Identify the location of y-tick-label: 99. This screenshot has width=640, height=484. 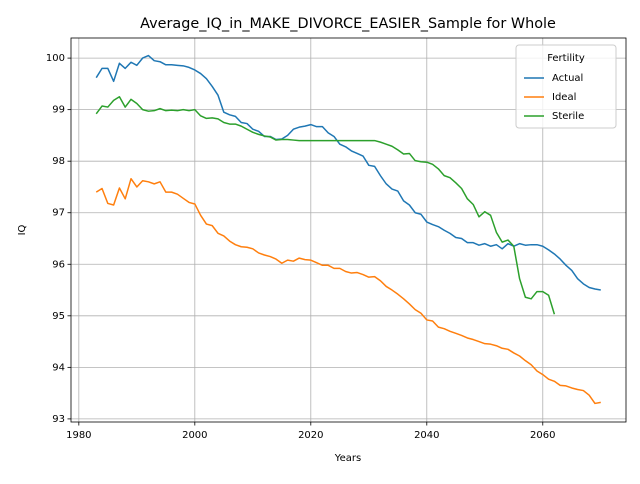
(58, 110).